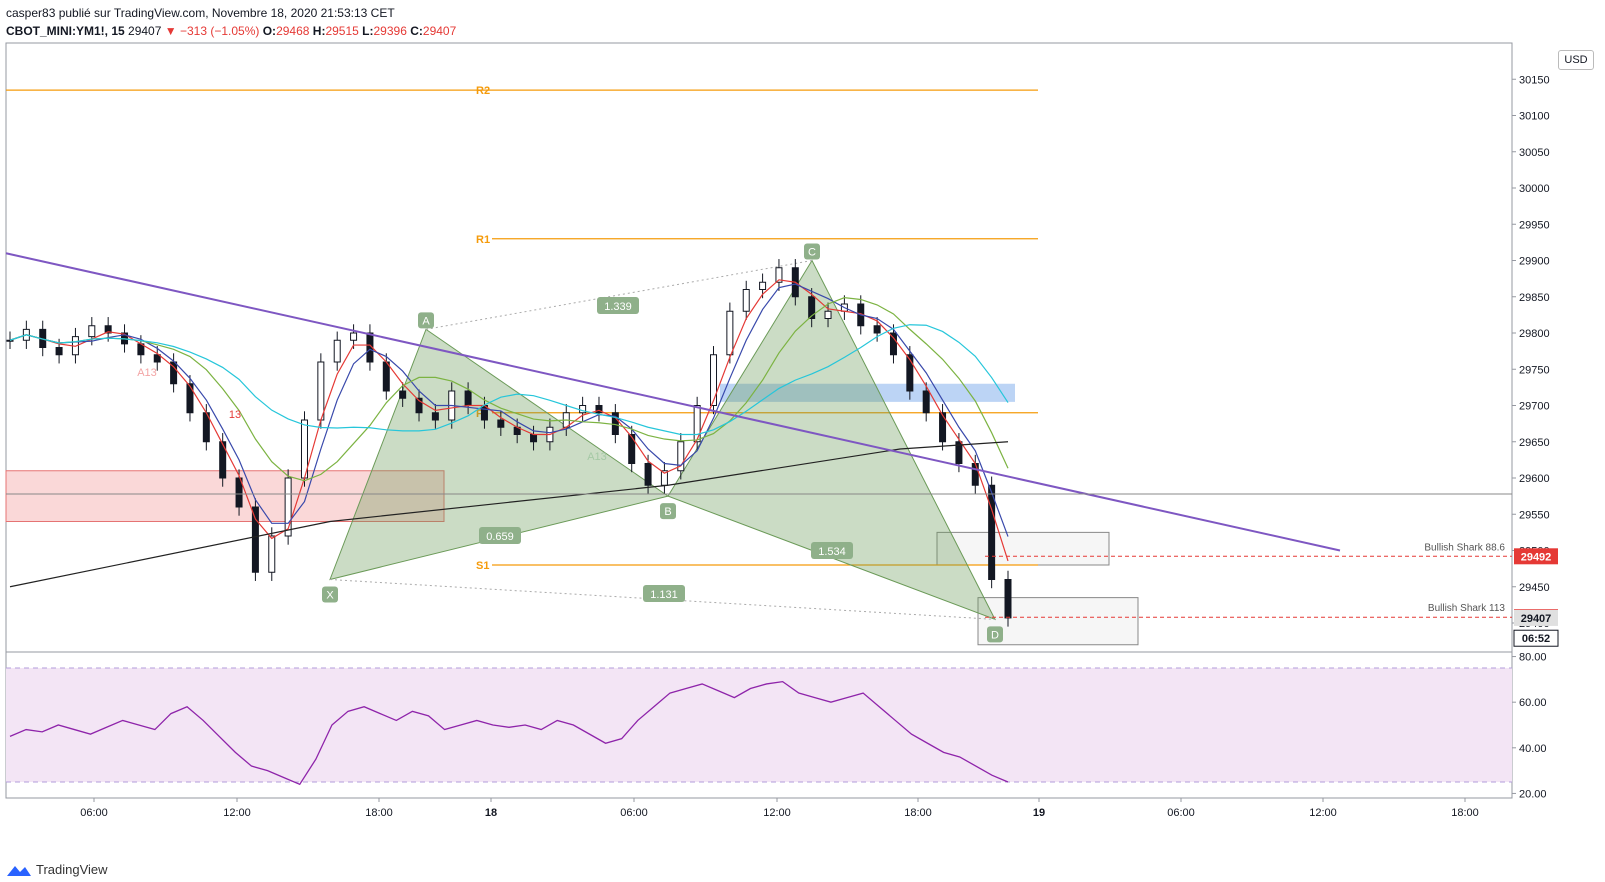 Image resolution: width=1605 pixels, height=882 pixels. I want to click on pattern-point-a, so click(426, 320).